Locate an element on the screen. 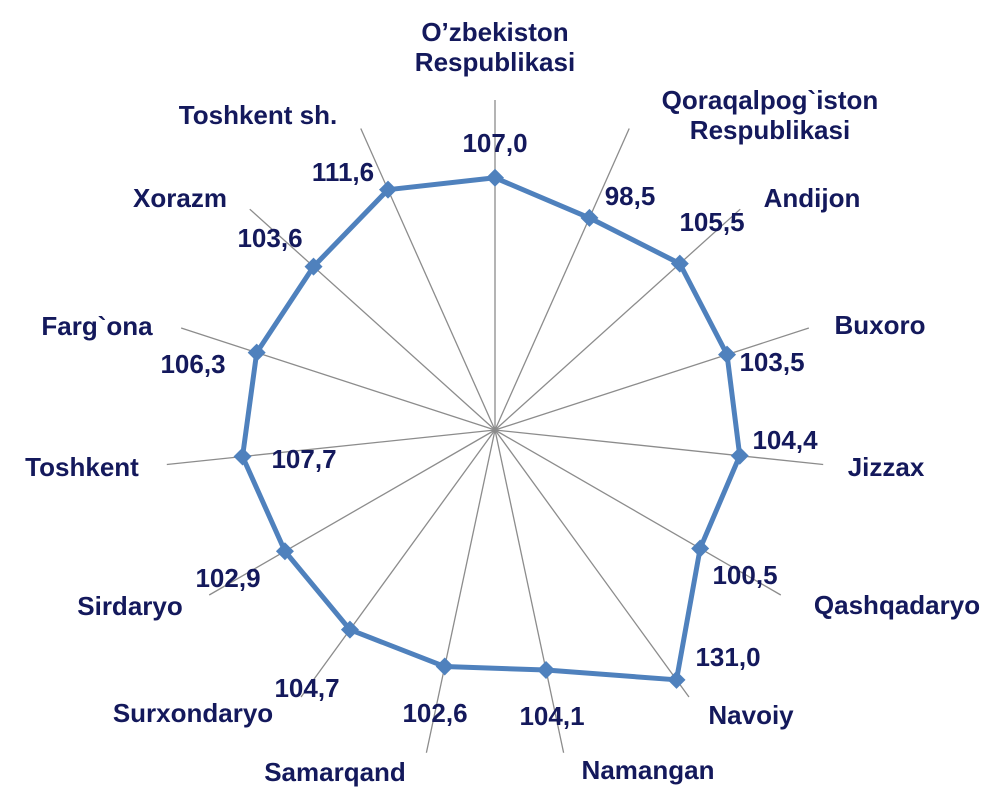  value-label: 111,6 is located at coordinates (343, 172).